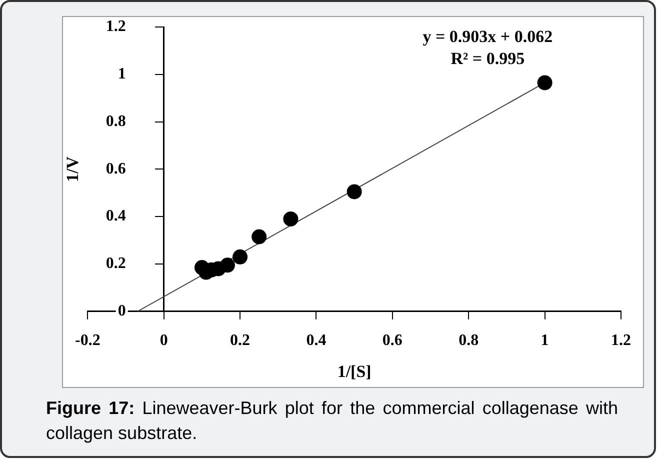  I want to click on x-axis-title: 1/[S], so click(354, 372).